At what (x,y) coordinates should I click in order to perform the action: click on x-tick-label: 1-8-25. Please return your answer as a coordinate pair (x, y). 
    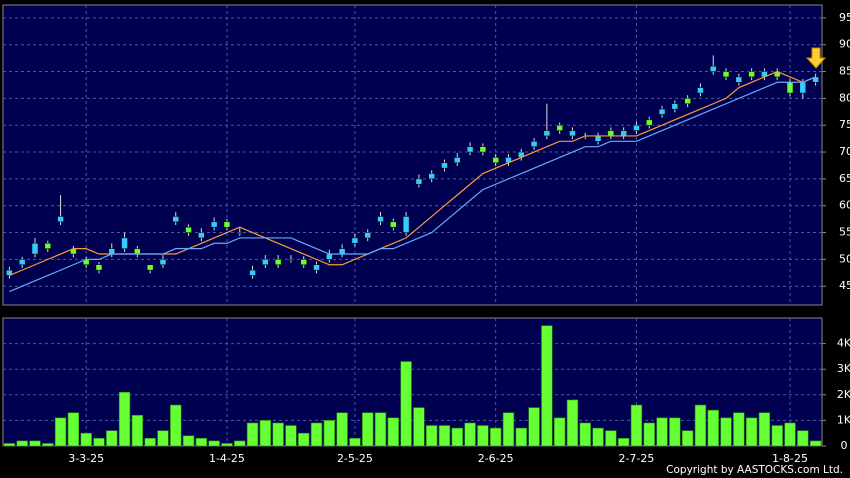
    Looking at the image, I should click on (790, 458).